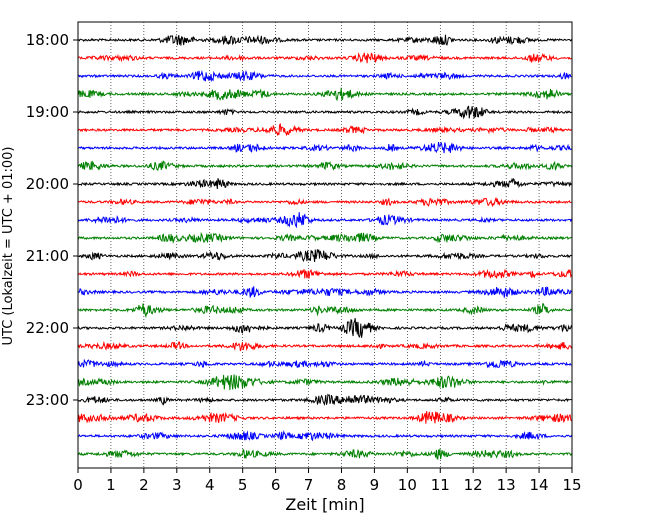 This screenshot has height=520, width=650. What do you see at coordinates (78, 485) in the screenshot?
I see `x-tick-label: 0` at bounding box center [78, 485].